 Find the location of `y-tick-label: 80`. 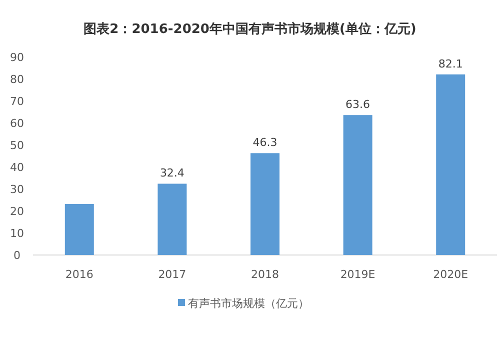

y-tick-label: 80 is located at coordinates (17, 79).